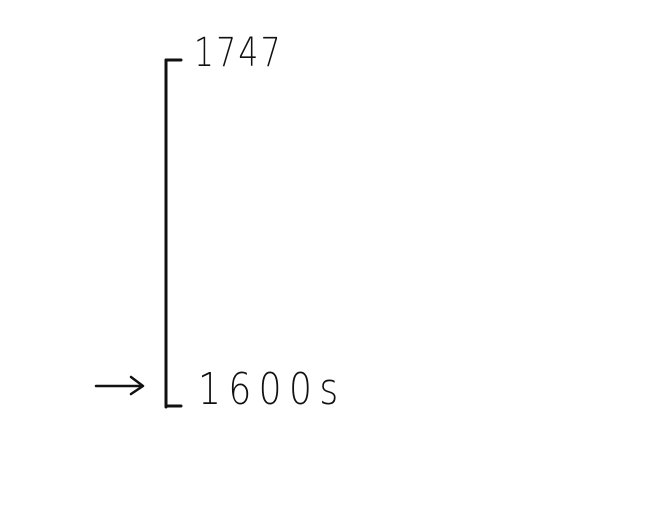 The height and width of the screenshot is (509, 650). Describe the element at coordinates (272, 389) in the screenshot. I see `bottom-year-label: 1600s` at that location.